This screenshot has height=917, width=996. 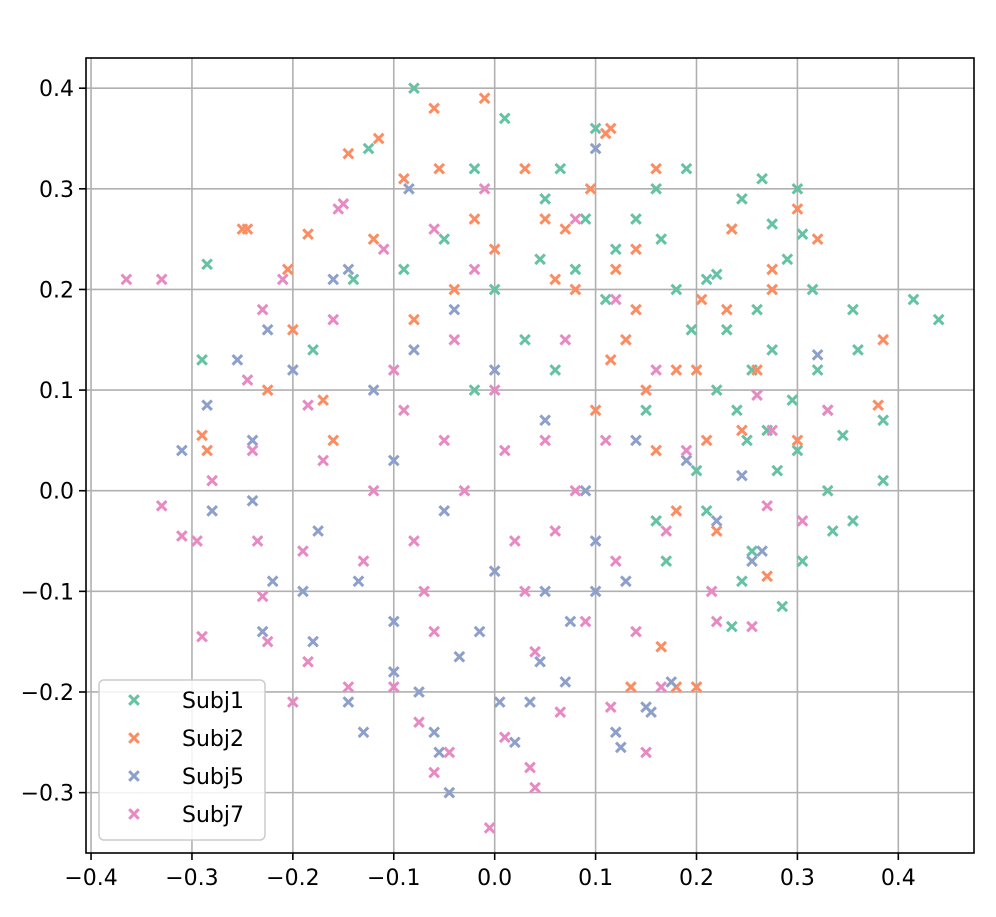 What do you see at coordinates (797, 878) in the screenshot?
I see `x-tick-label: 0.3` at bounding box center [797, 878].